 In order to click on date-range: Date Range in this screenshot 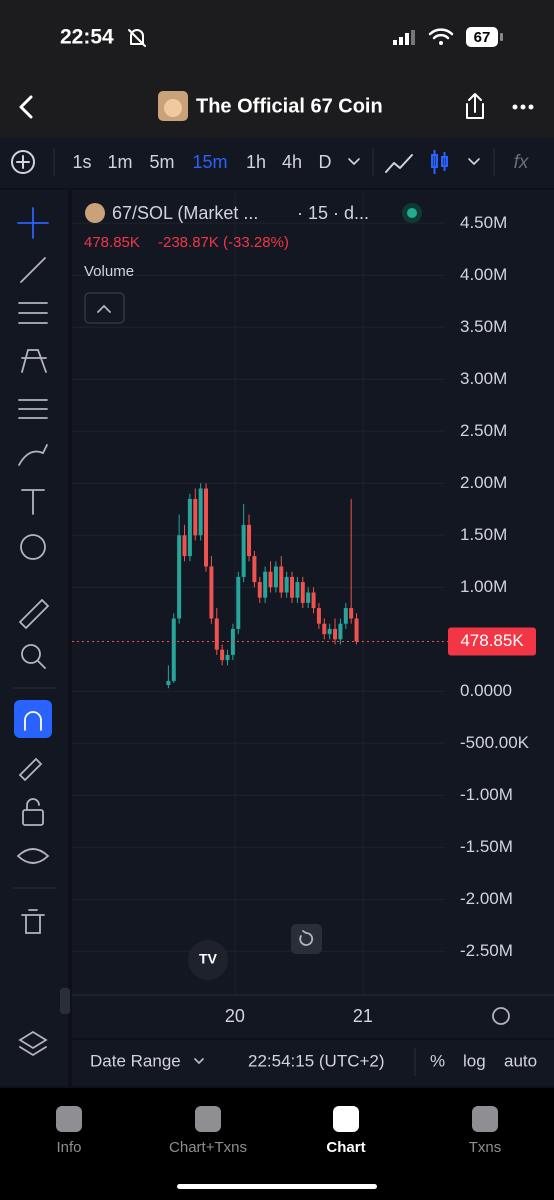, I will do `click(135, 1060)`.